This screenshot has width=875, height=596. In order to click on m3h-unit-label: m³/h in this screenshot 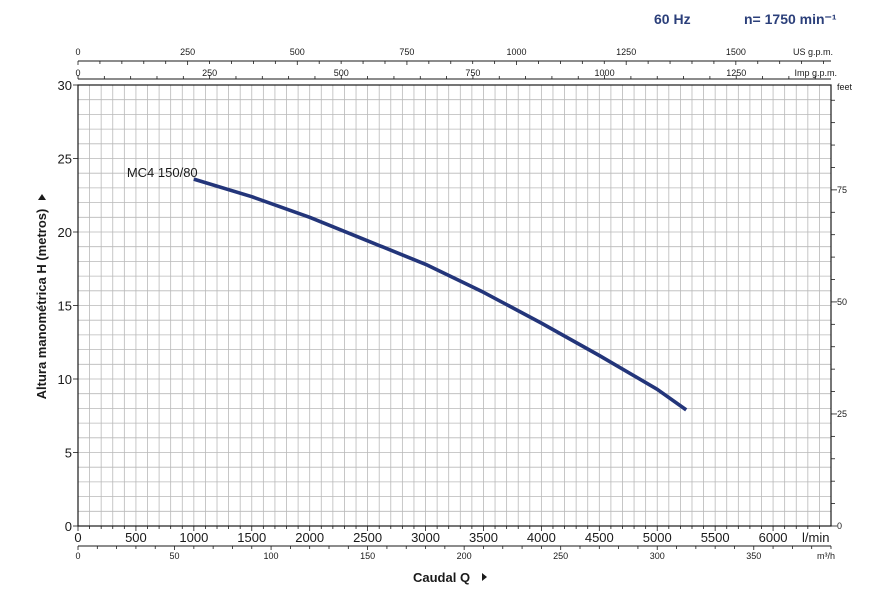, I will do `click(826, 556)`.